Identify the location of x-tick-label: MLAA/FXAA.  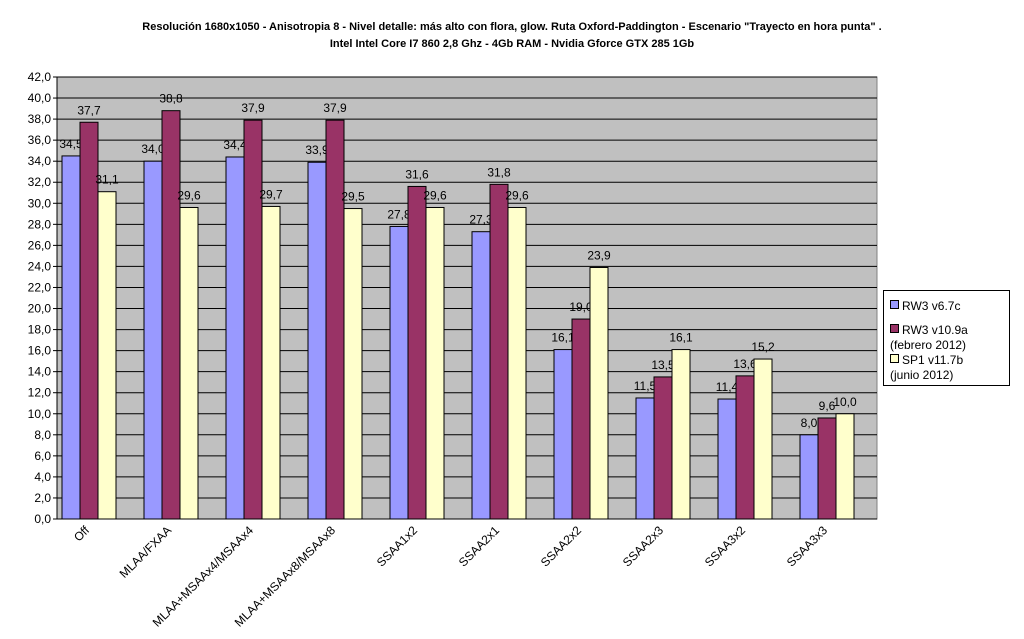
(146, 552).